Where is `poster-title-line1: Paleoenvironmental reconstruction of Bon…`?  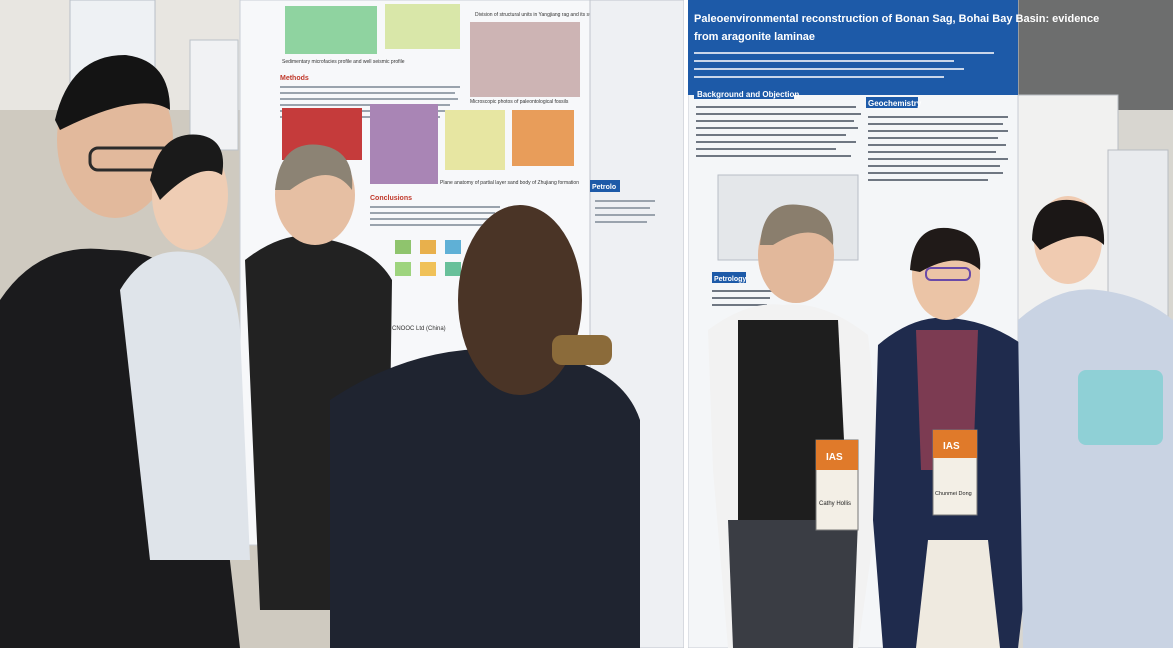
poster-title-line1: Paleoenvironmental reconstruction of Bon… is located at coordinates (896, 19).